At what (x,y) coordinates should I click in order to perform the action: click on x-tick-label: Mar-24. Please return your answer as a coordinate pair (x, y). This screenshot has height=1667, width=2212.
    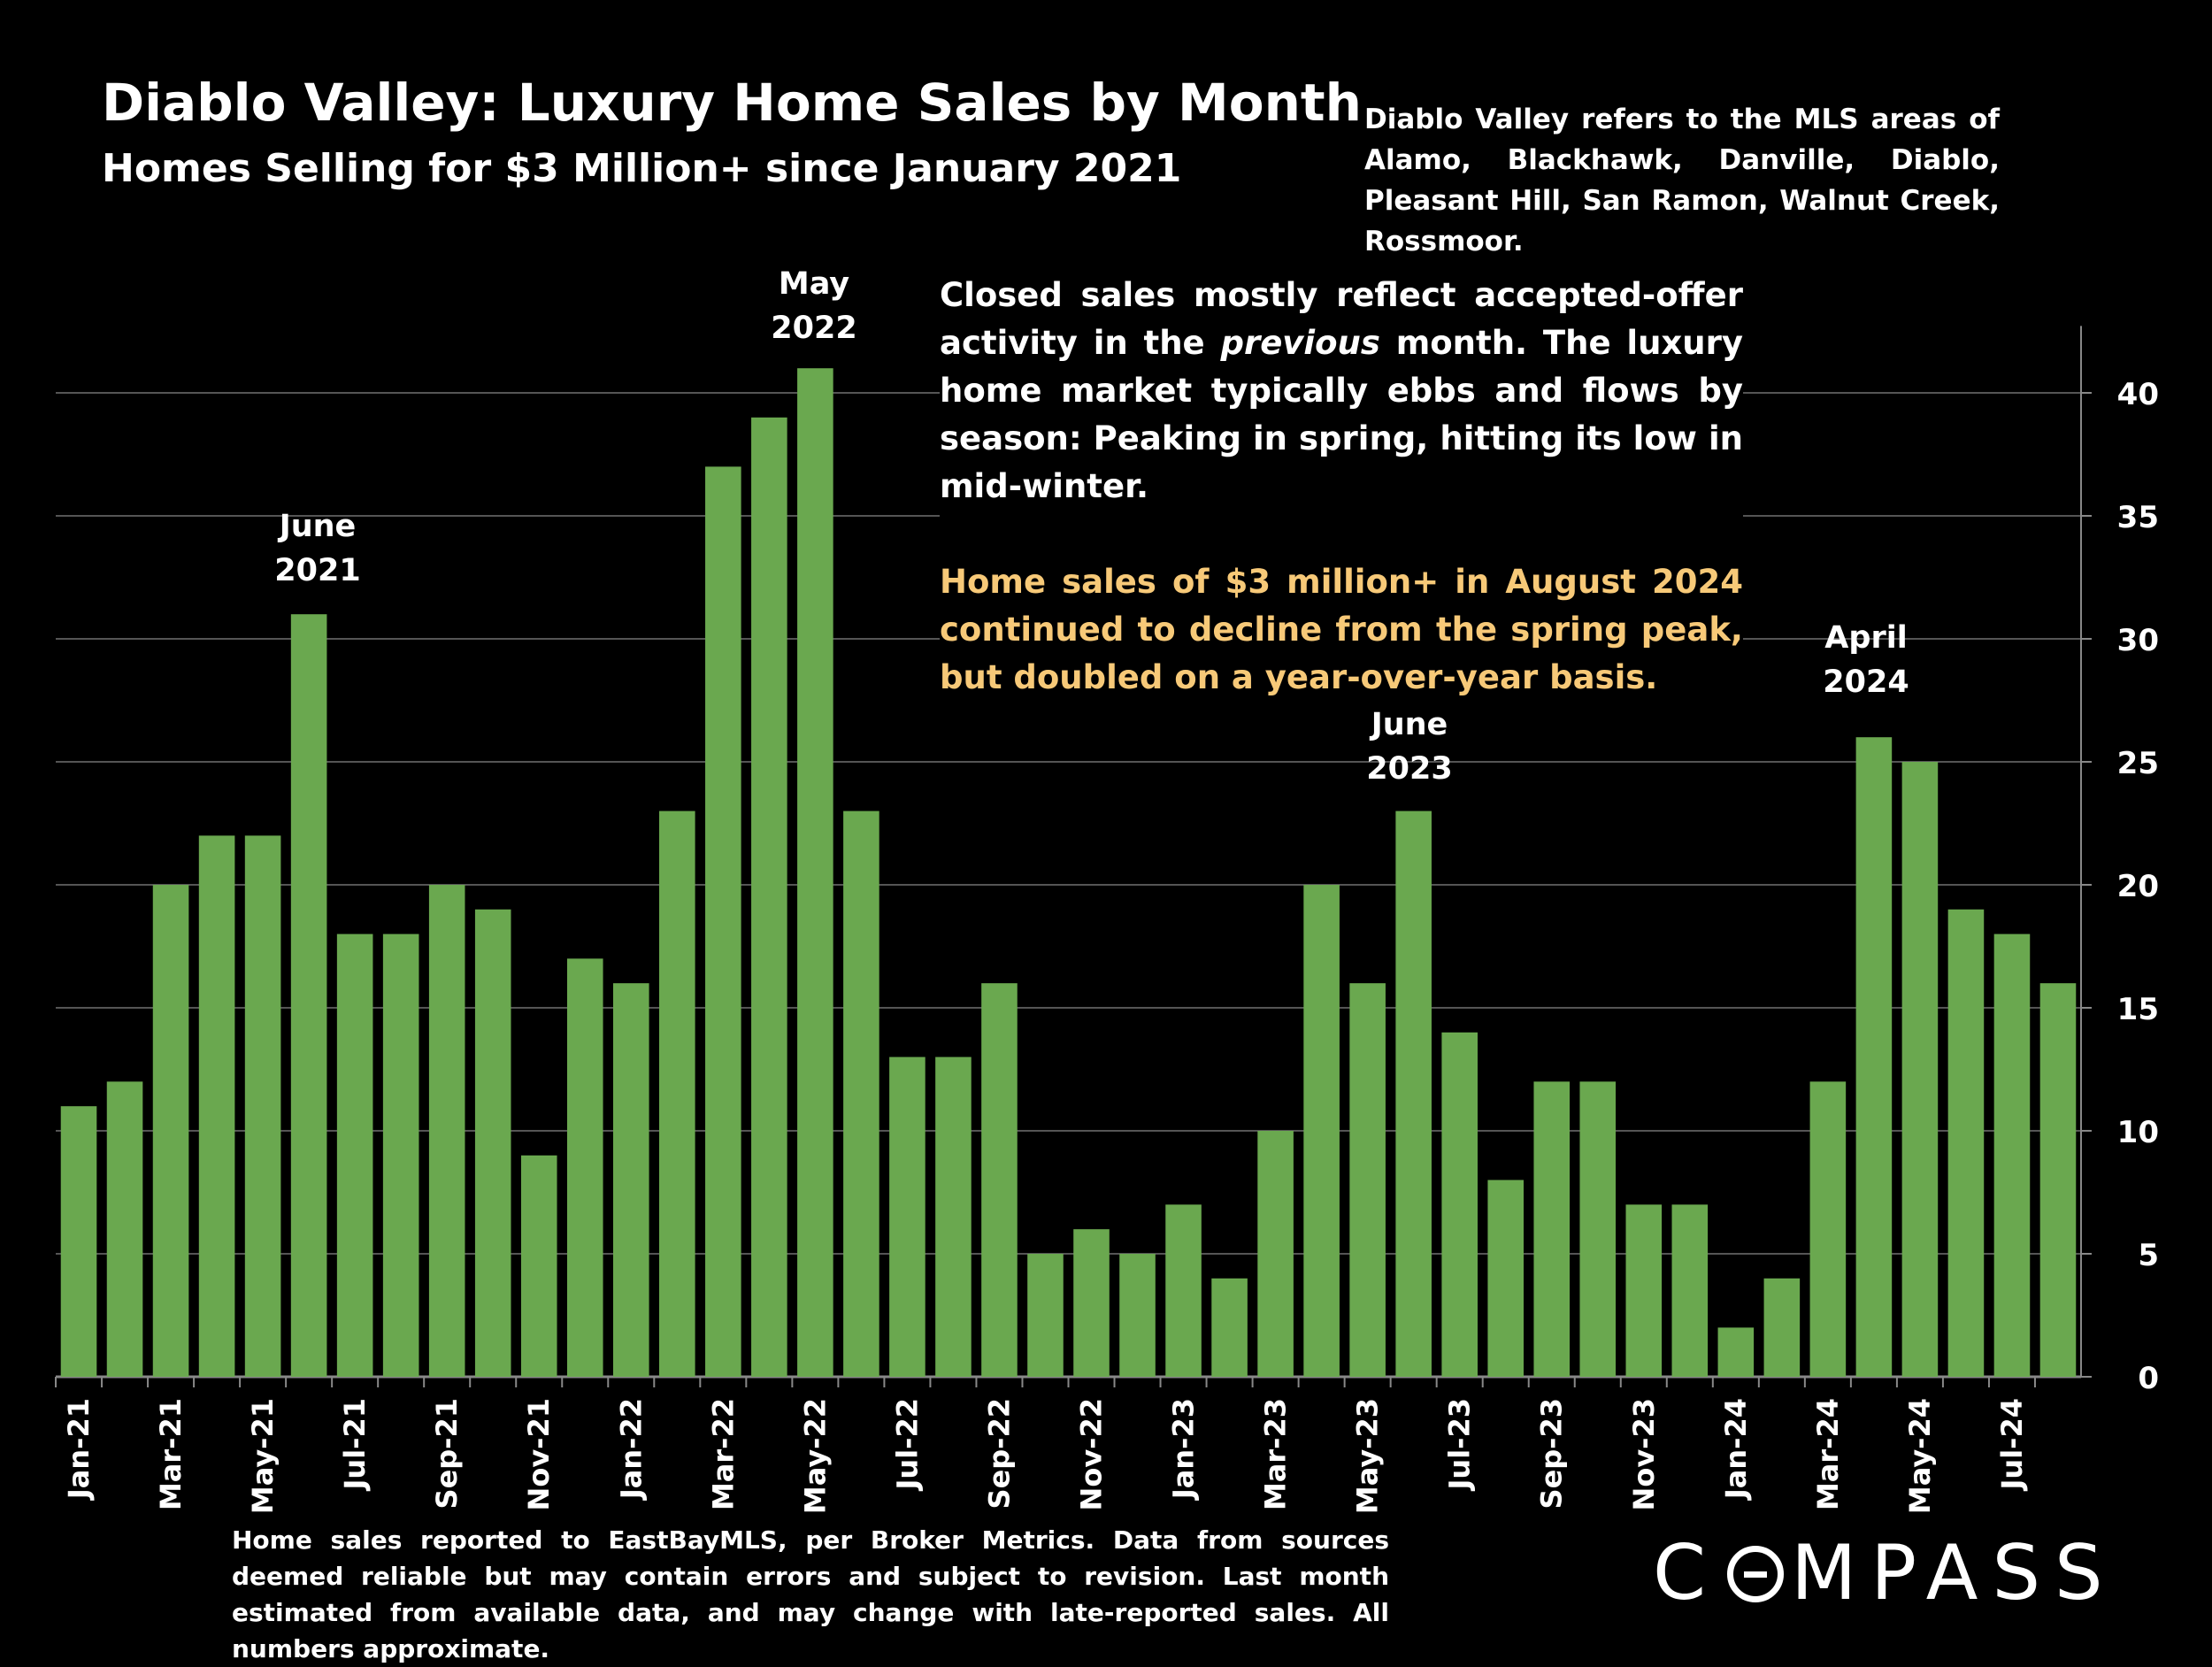
    Looking at the image, I should click on (1828, 1454).